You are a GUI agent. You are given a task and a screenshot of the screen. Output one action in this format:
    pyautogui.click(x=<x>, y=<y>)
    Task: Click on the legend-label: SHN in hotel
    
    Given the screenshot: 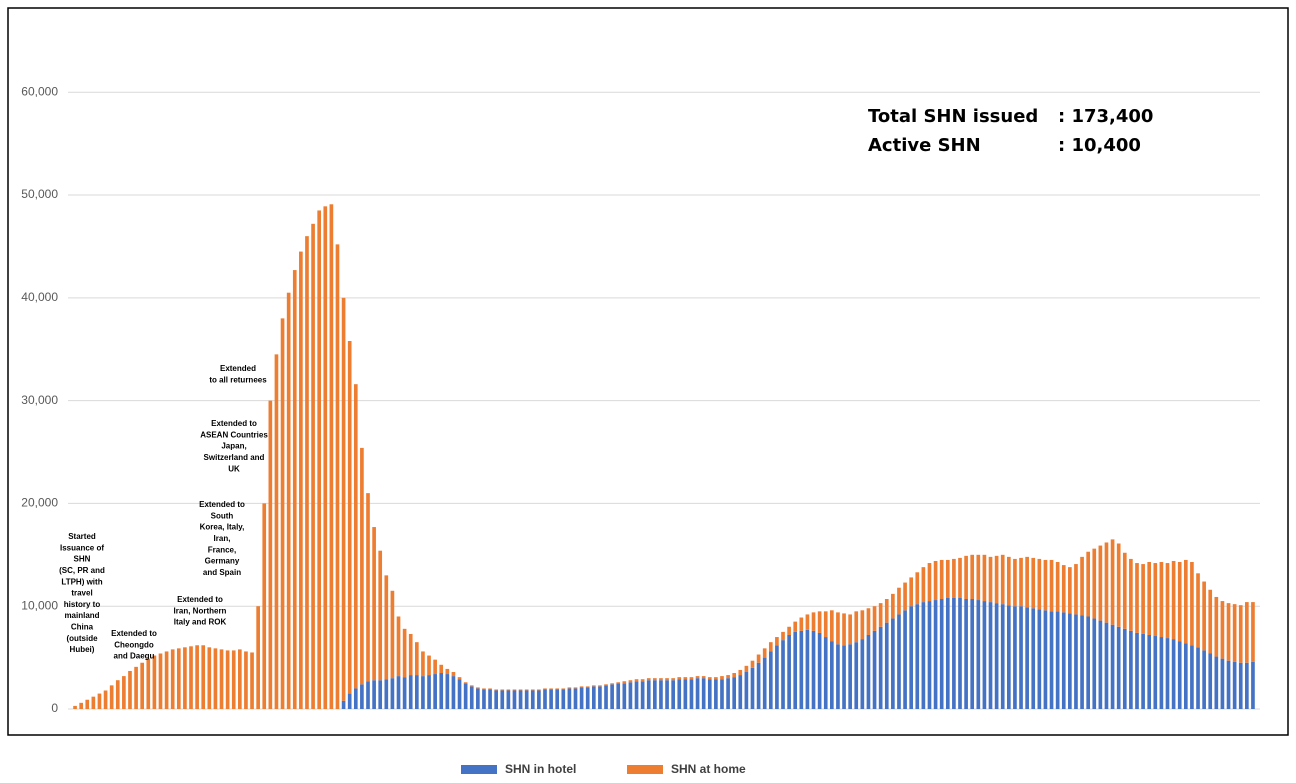 What is the action you would take?
    pyautogui.click(x=540, y=769)
    